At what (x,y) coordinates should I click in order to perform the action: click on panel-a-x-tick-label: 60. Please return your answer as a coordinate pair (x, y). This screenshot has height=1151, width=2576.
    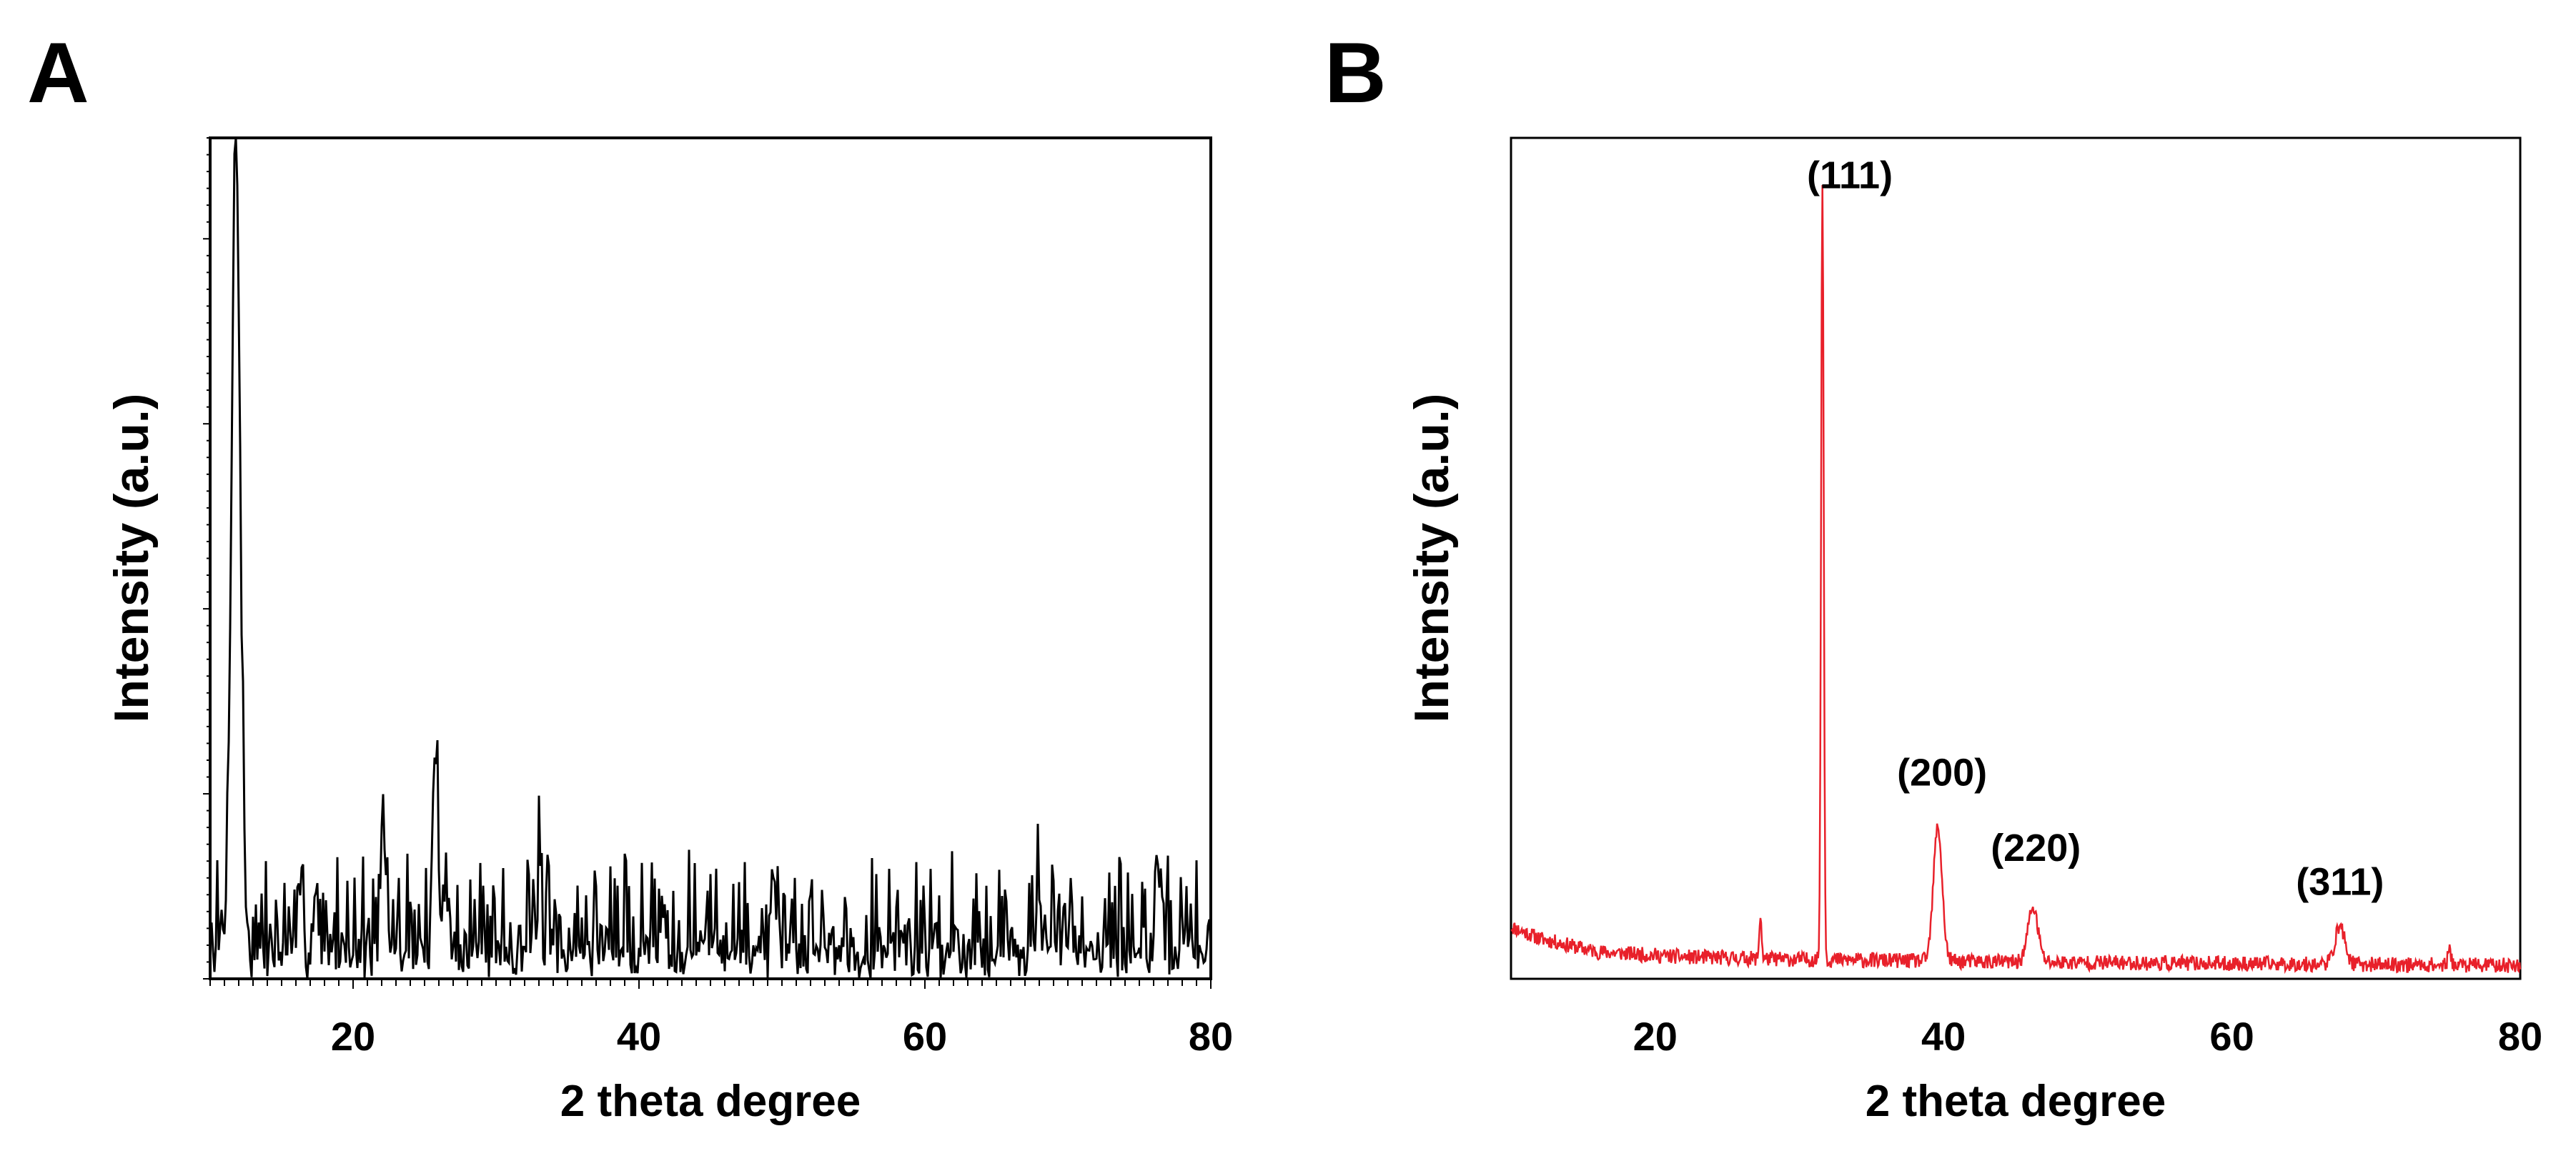
    Looking at the image, I should click on (925, 1036).